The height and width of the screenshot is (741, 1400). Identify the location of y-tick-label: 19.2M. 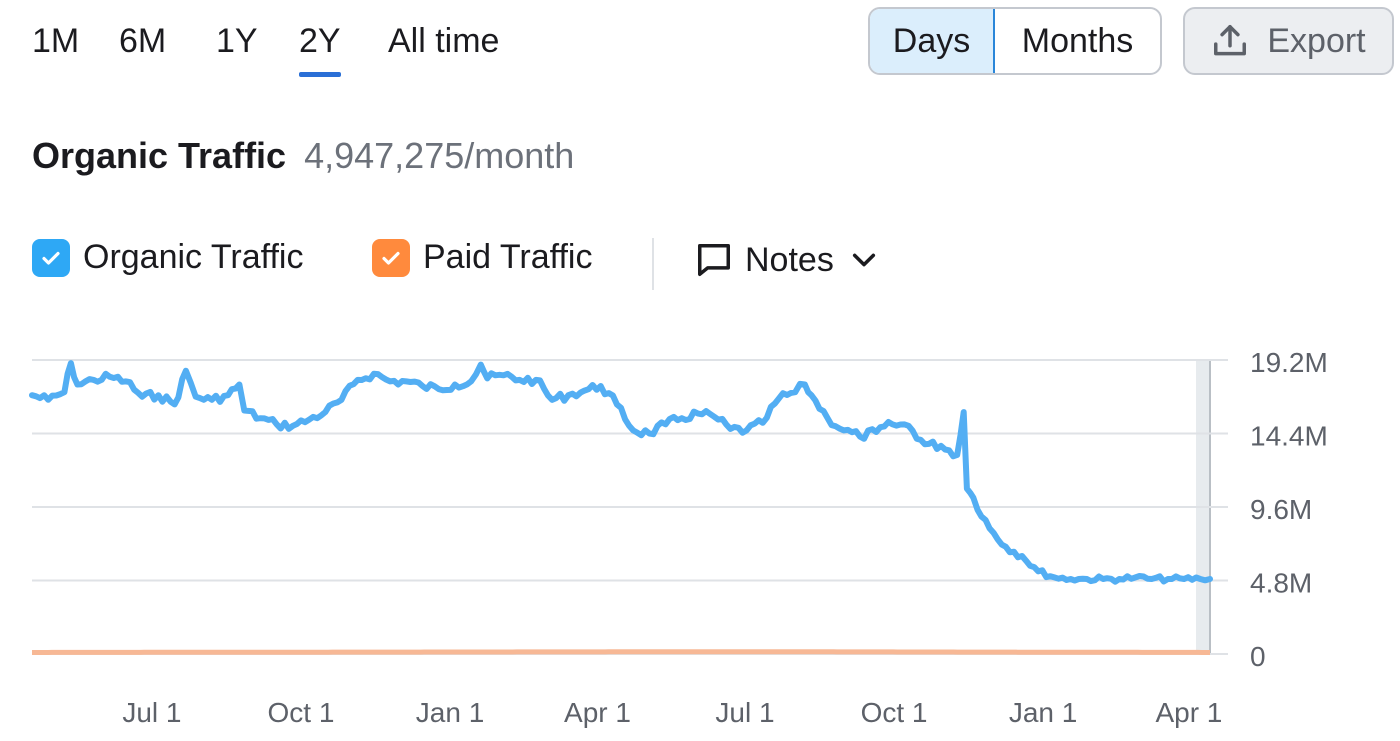
(1289, 362).